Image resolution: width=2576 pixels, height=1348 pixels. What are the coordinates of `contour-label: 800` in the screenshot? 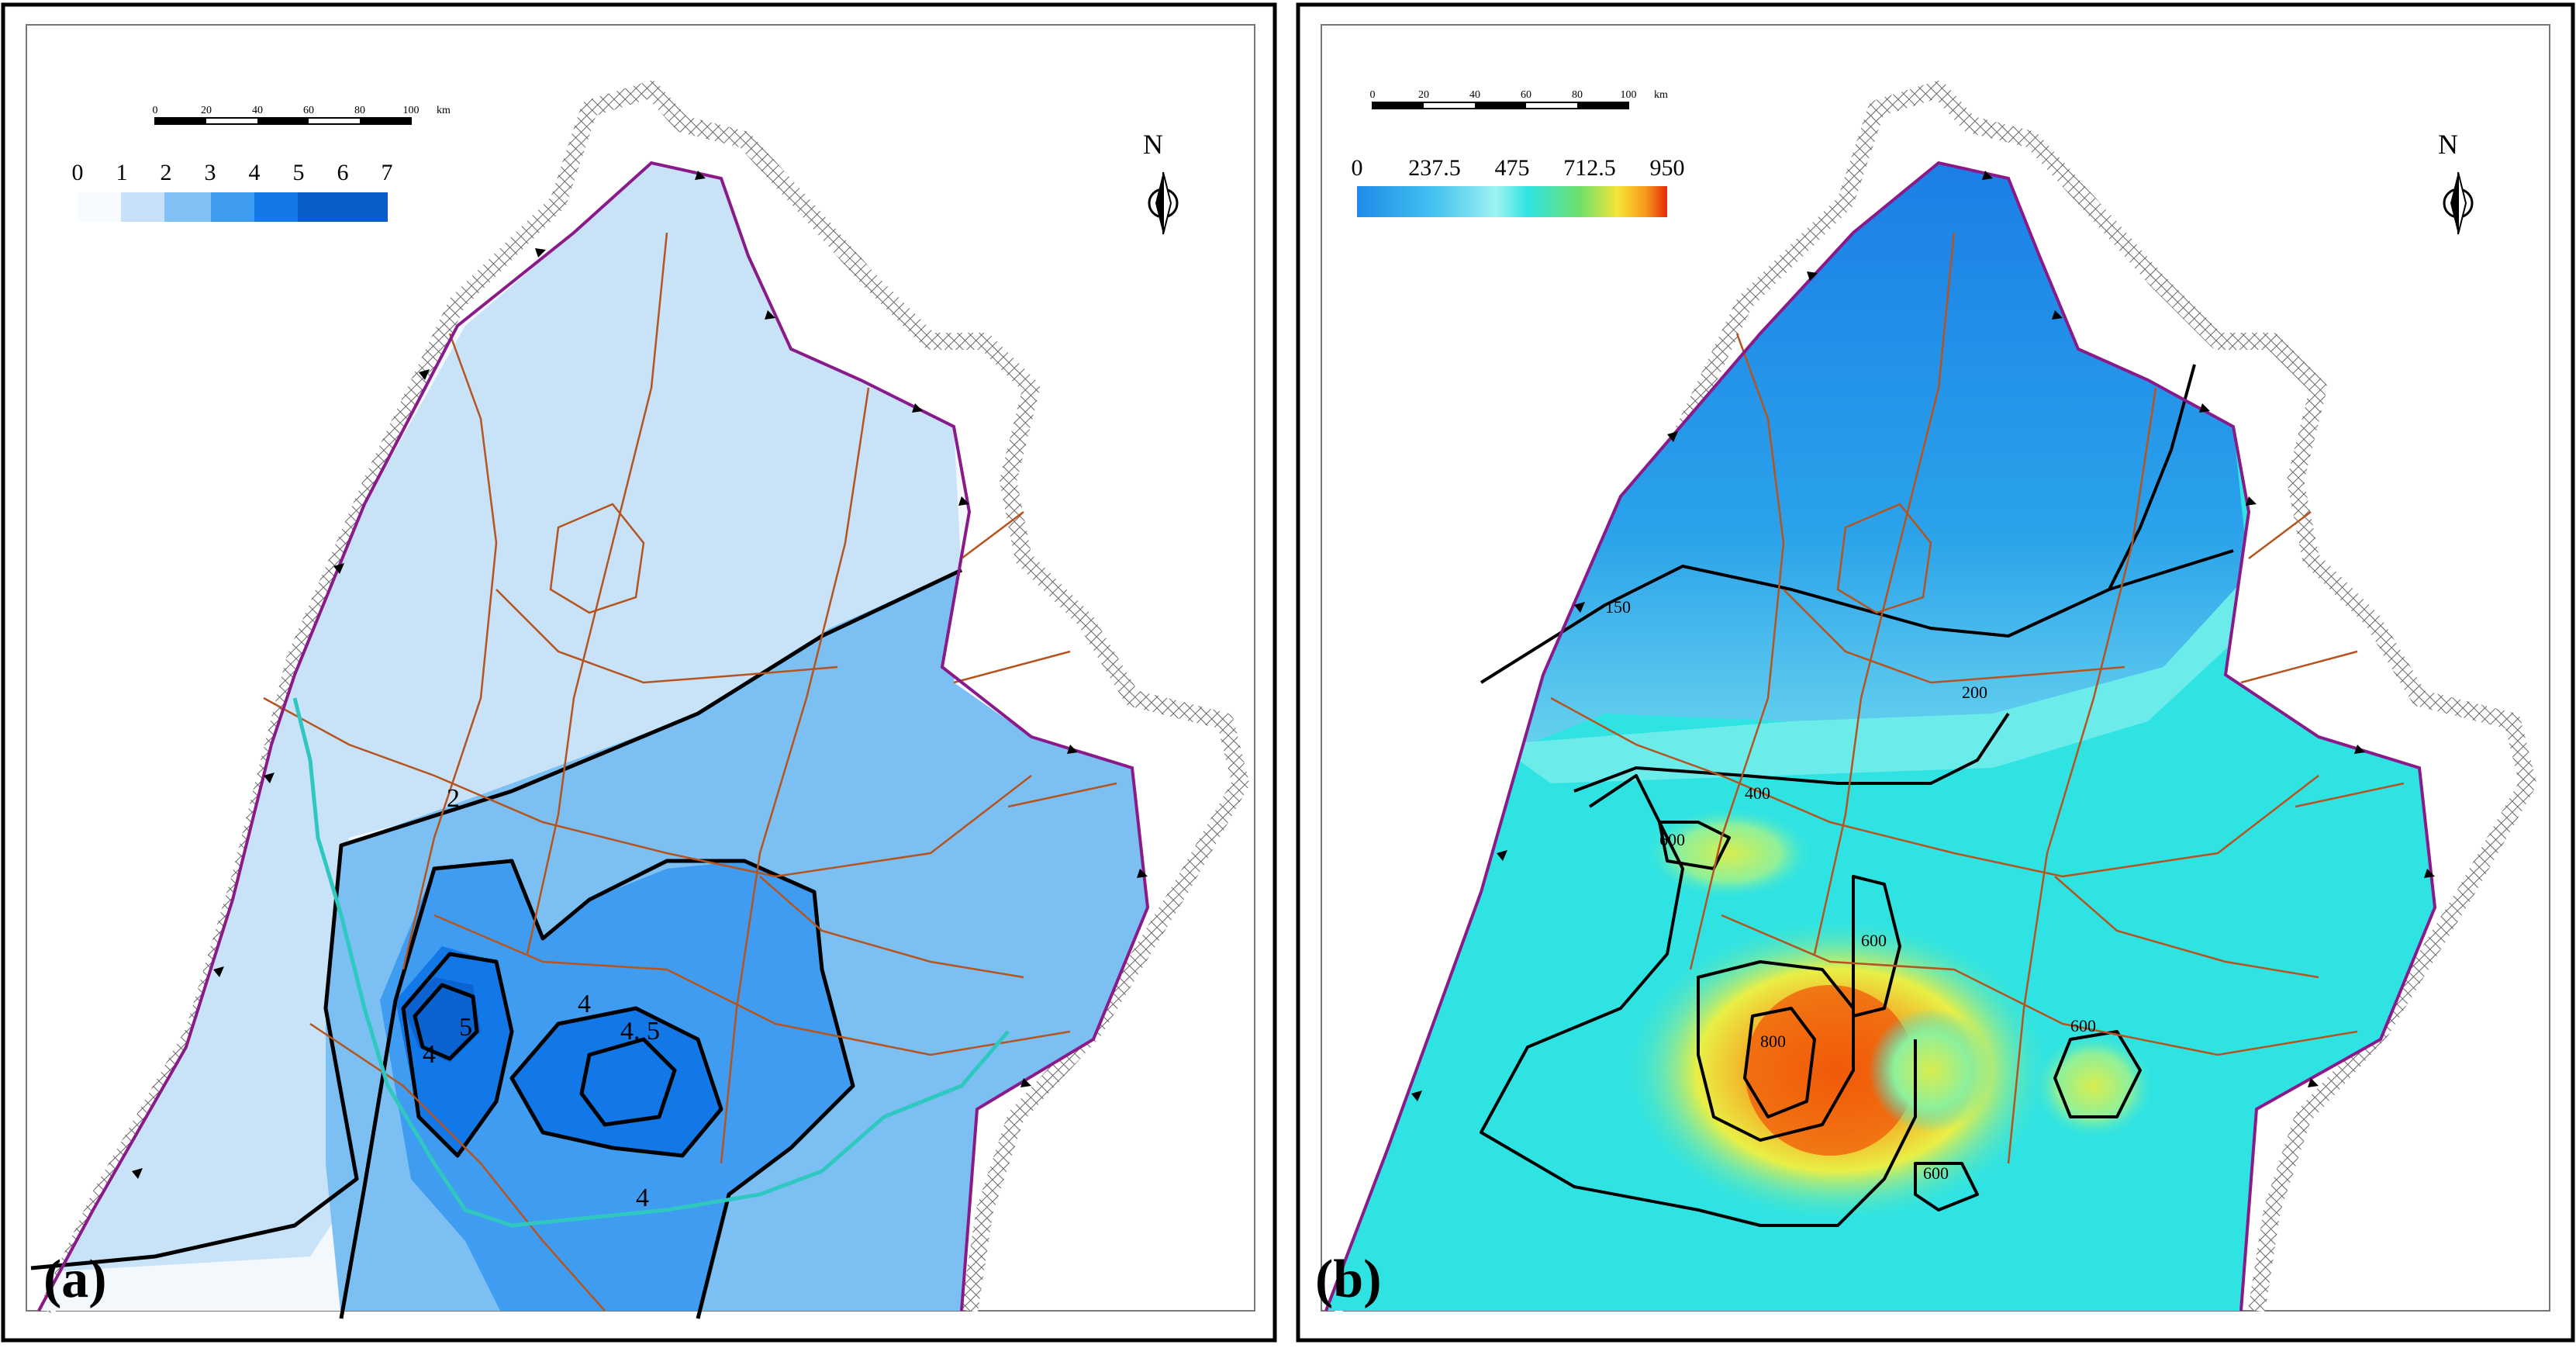 It's located at (1773, 1041).